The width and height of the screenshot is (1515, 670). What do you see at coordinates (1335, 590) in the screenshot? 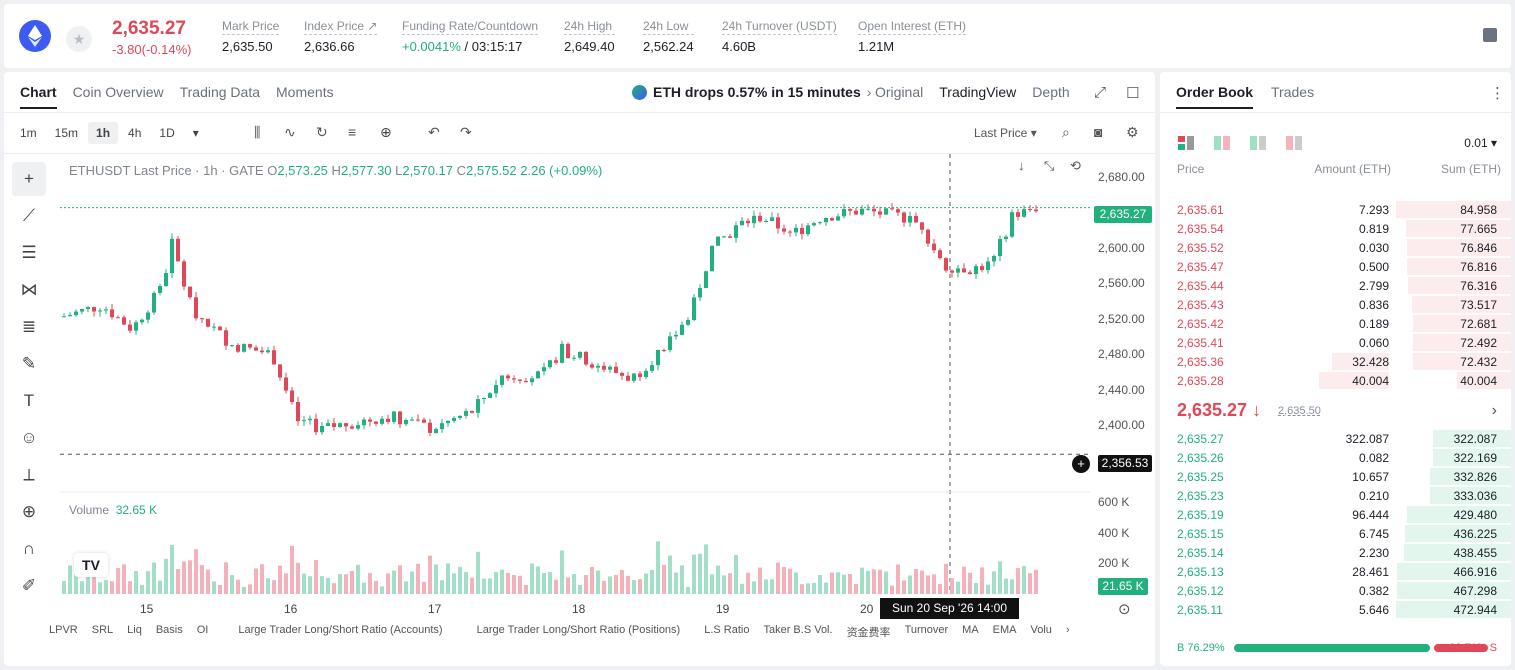
I see `bid-row: 2,635.12 0.382 467.298` at bounding box center [1335, 590].